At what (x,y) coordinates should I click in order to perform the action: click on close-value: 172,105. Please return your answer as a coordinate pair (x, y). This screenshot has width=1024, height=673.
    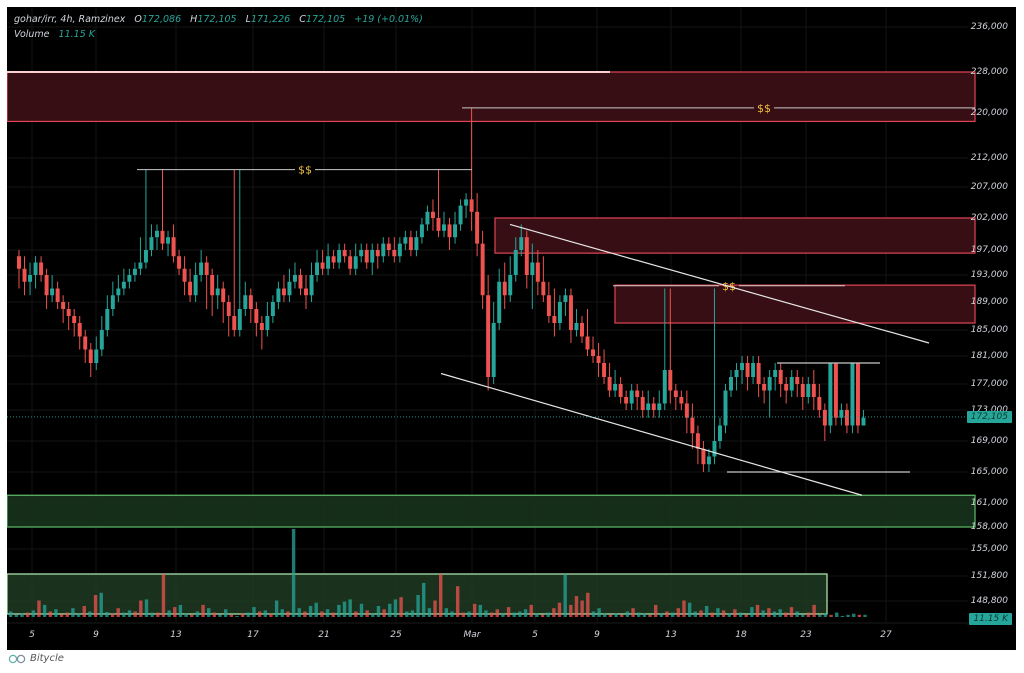
    Looking at the image, I should click on (325, 19).